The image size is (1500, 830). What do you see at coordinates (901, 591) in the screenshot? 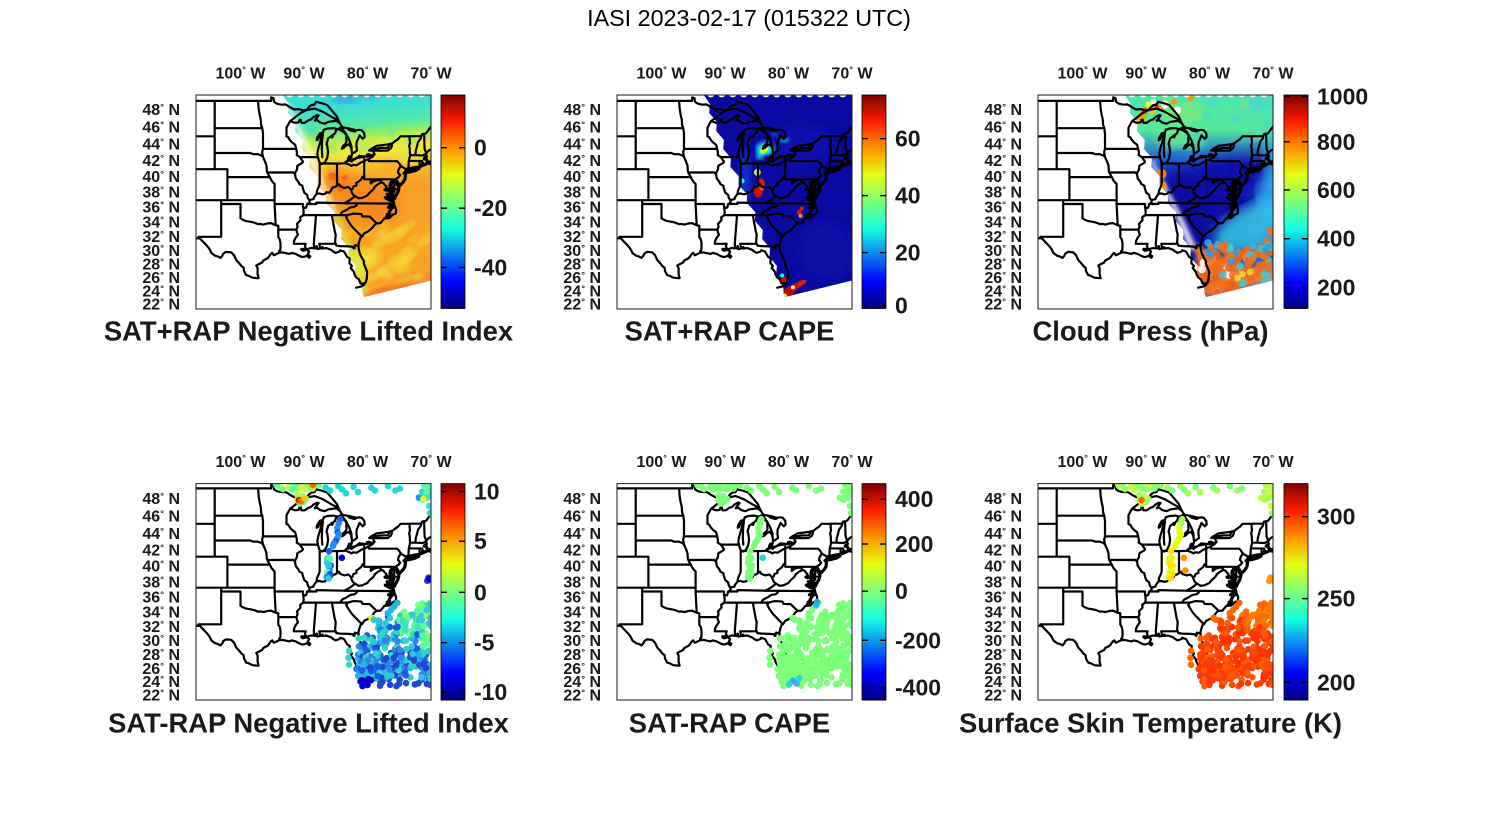
I see `svg-text: 0` at bounding box center [901, 591].